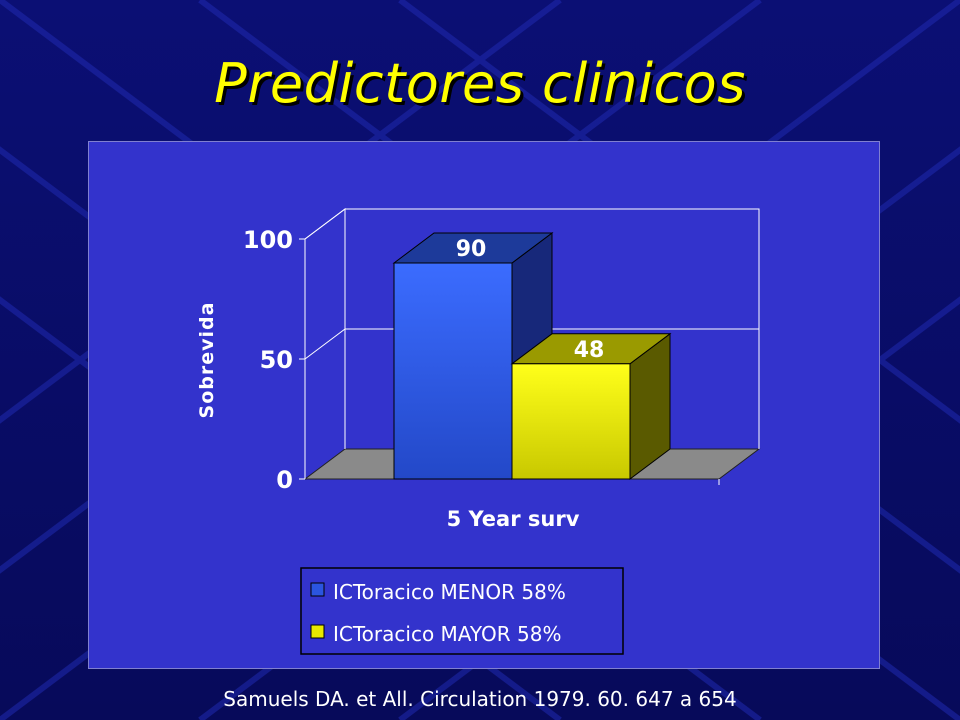 This screenshot has height=720, width=960. I want to click on side-wall-edge, so click(325, 328).